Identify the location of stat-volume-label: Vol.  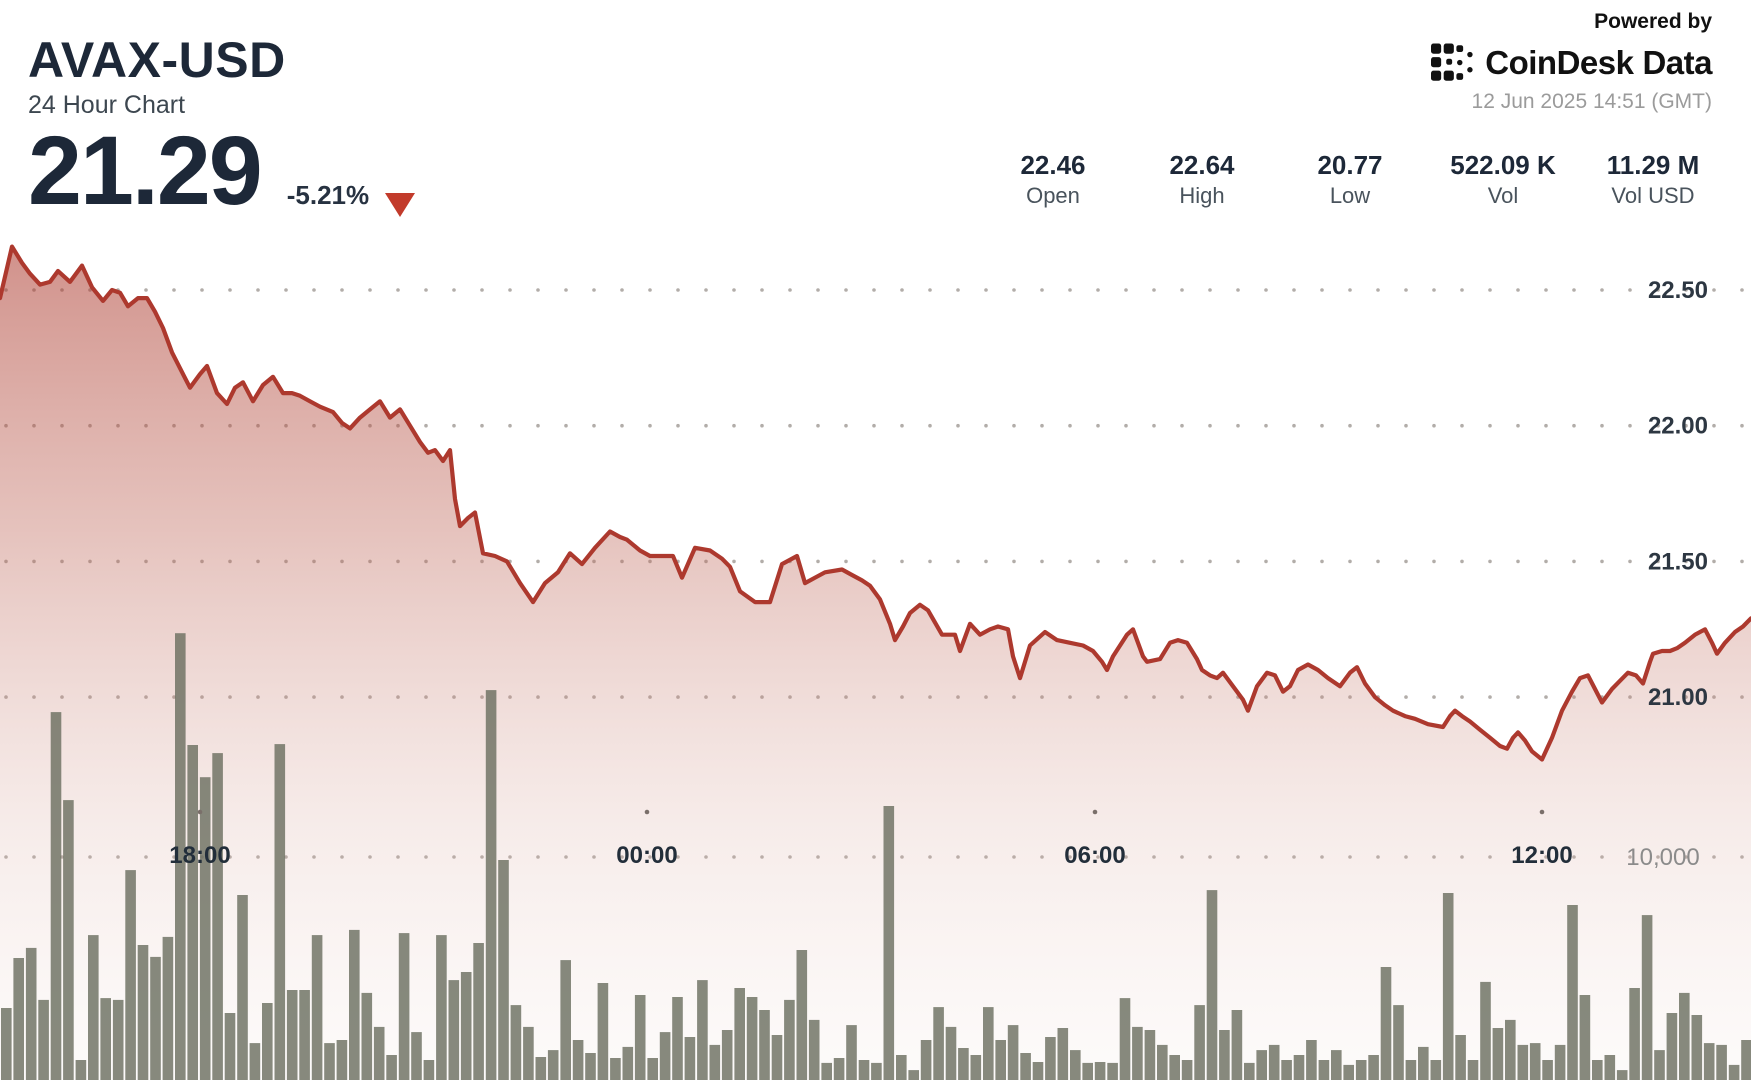
(1503, 195).